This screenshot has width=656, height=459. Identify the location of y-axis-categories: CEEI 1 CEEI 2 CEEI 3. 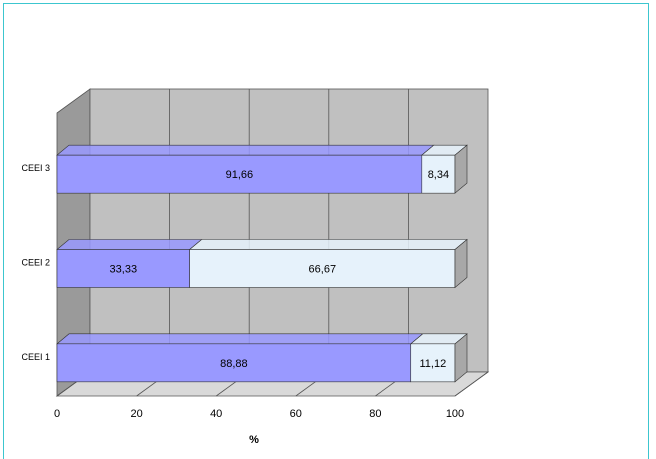
(35, 262).